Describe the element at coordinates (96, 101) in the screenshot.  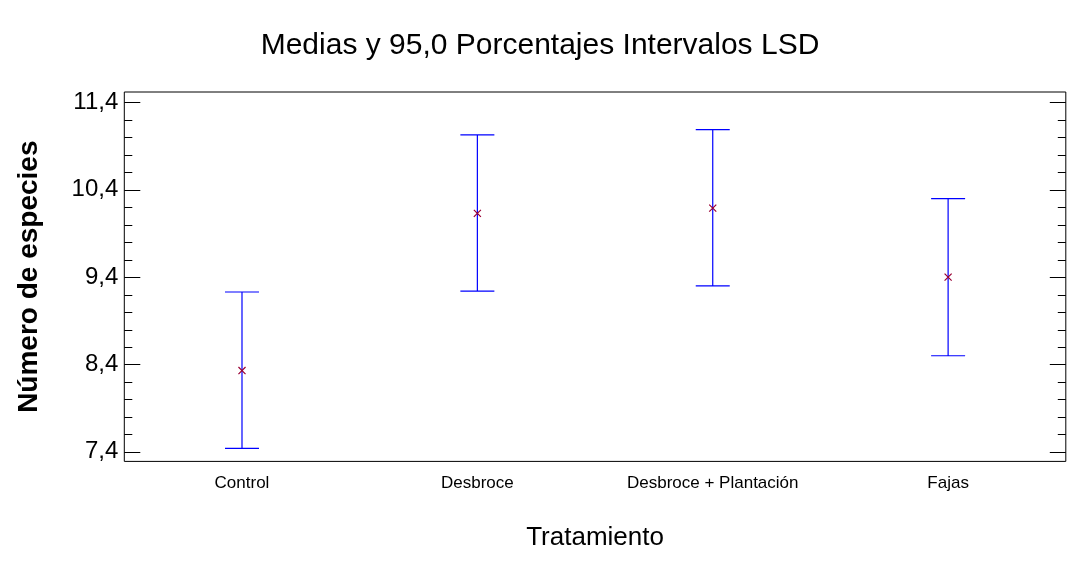
I see `y-tick-label: 11,4` at that location.